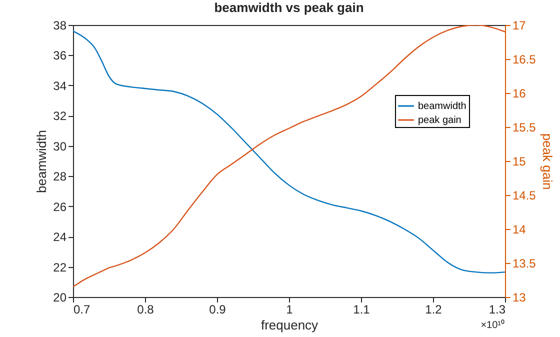  I want to click on y-axis-title: beamwidth, so click(42, 161).